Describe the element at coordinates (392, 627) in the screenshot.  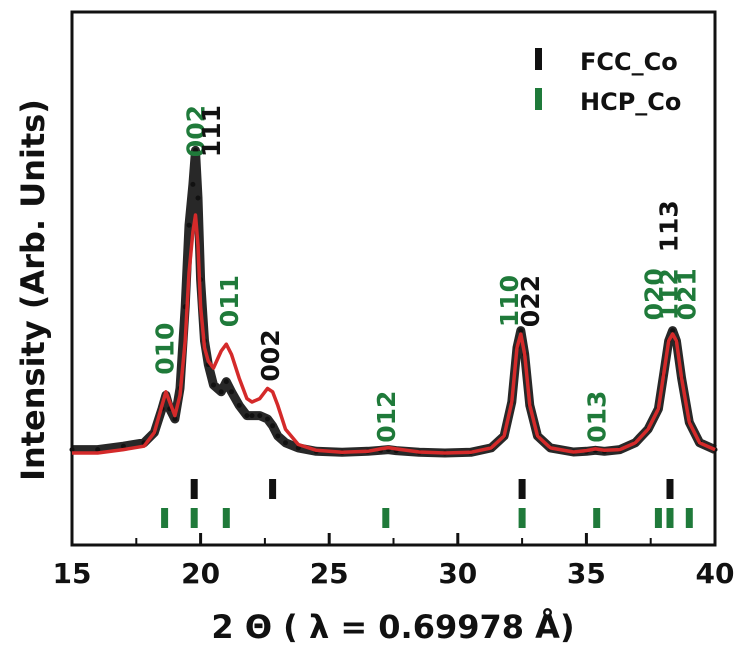
I see `x-axis-title: 2 Θ ( λ = 0.69978 Å)` at that location.